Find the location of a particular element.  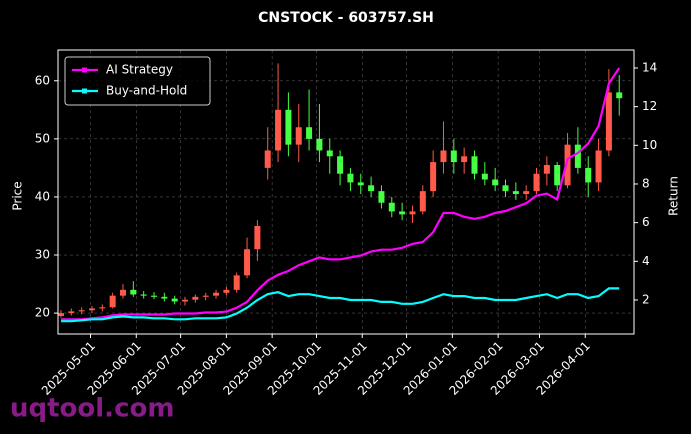

series-line is located at coordinates (340, 305).